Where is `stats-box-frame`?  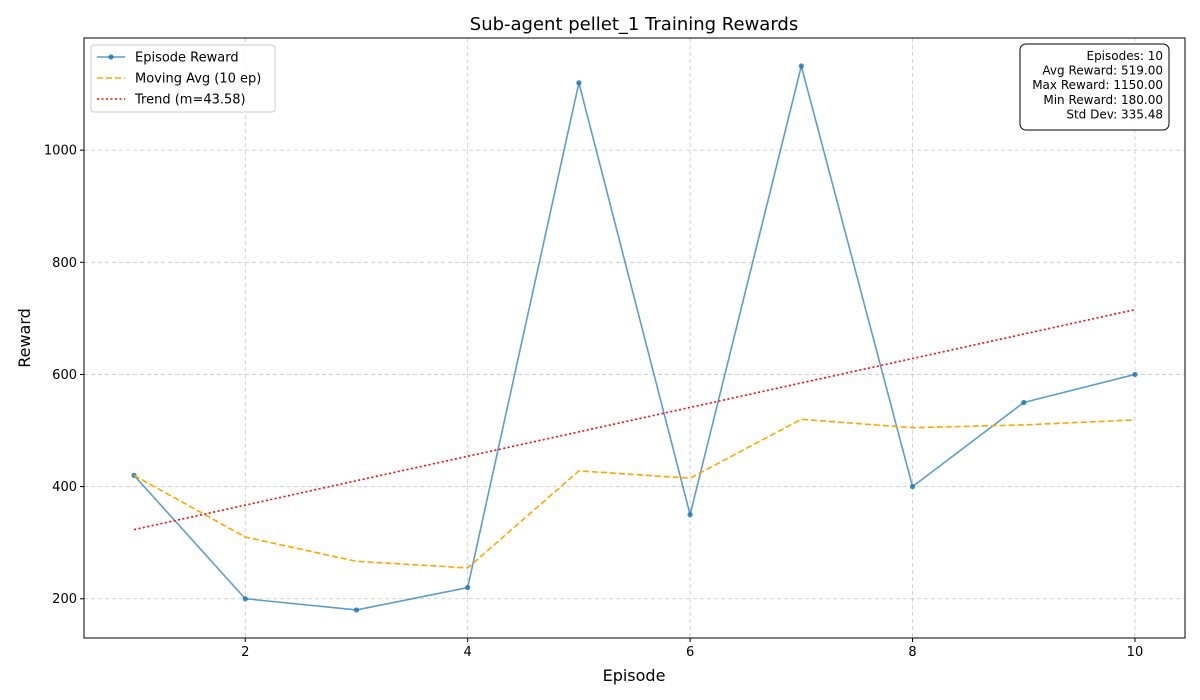
stats-box-frame is located at coordinates (1094, 87).